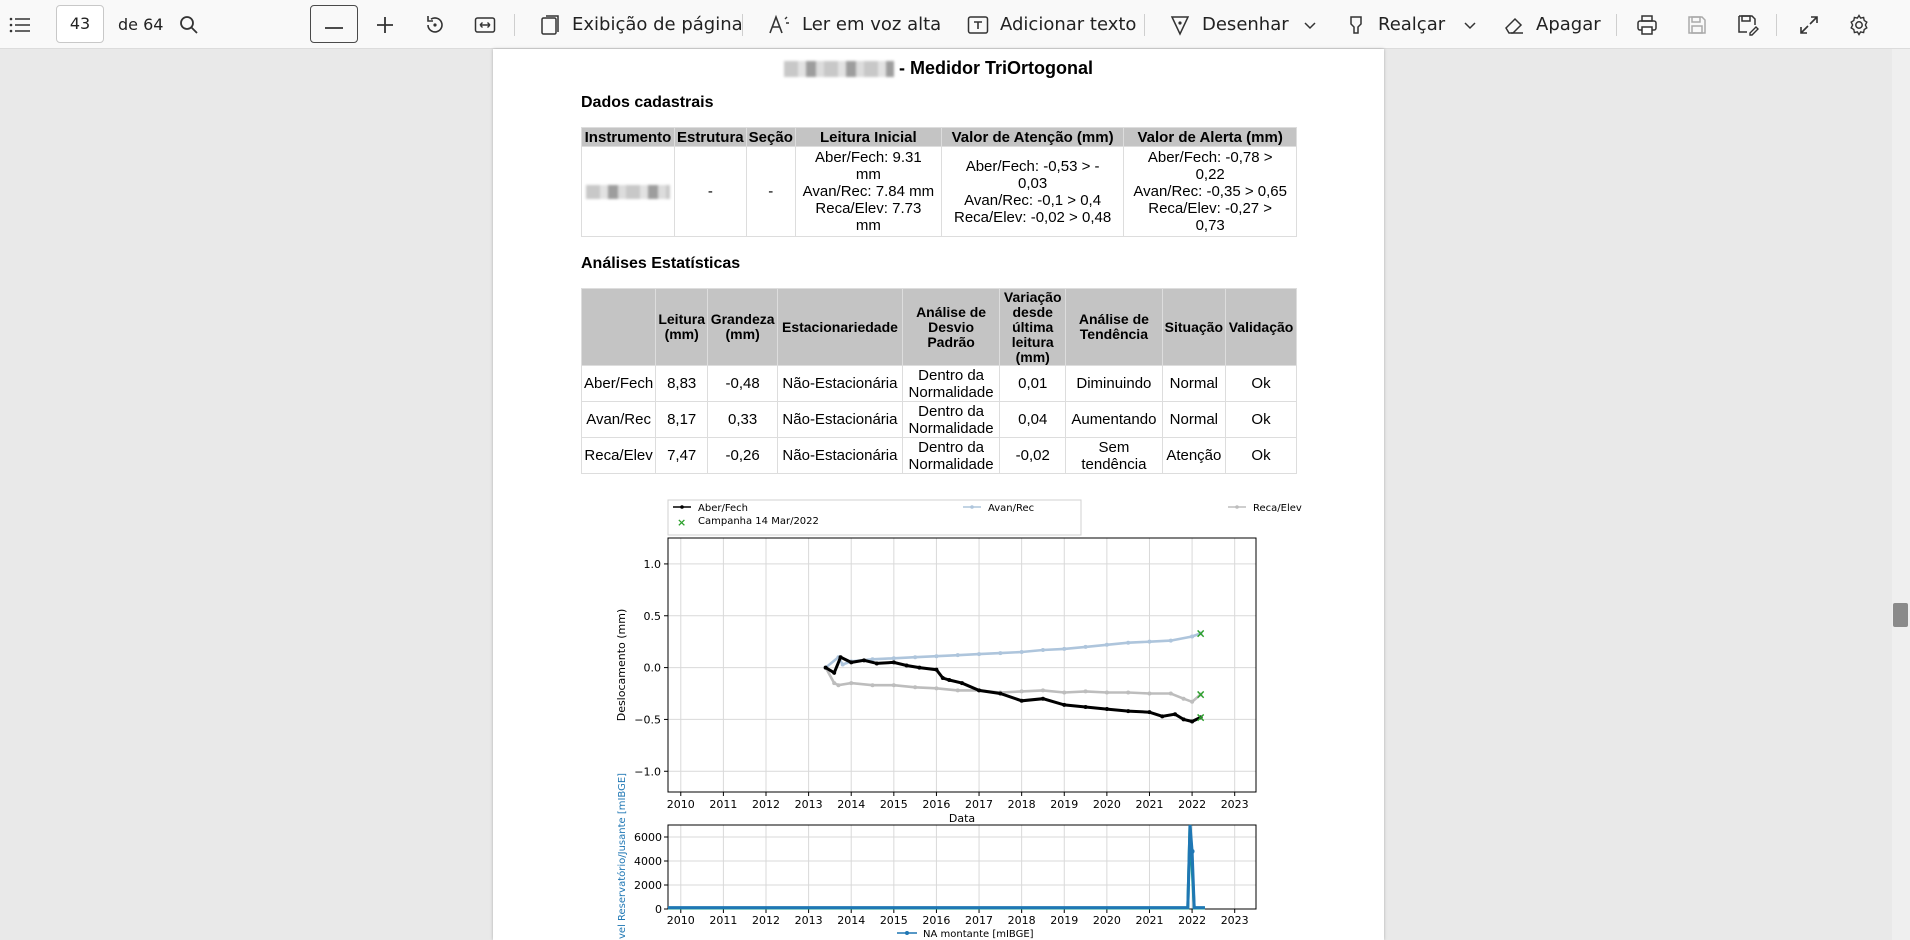 The width and height of the screenshot is (1910, 940). I want to click on table-cell: Dentro da Normalidade, so click(951, 455).